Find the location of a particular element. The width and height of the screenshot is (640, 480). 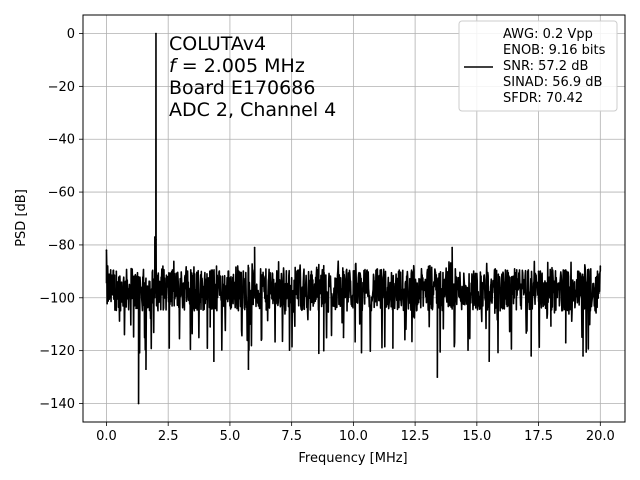

y-tick-label: −100 is located at coordinates (57, 298).